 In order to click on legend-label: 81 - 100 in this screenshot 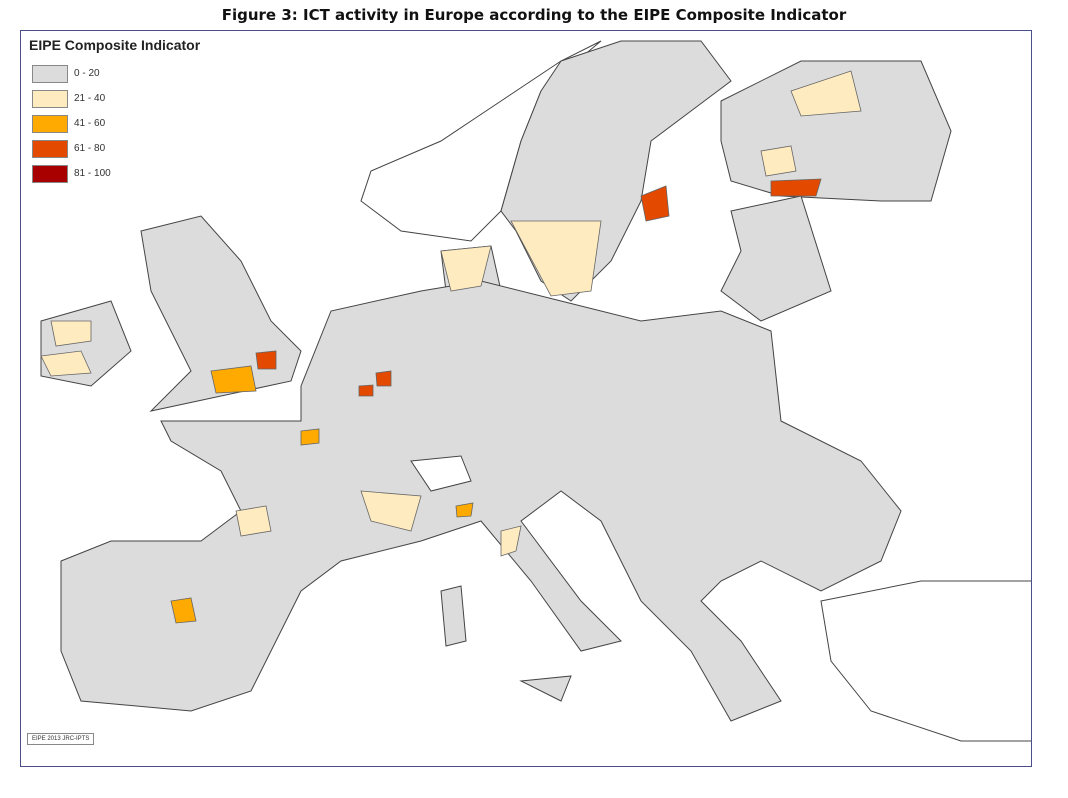, I will do `click(92, 173)`.